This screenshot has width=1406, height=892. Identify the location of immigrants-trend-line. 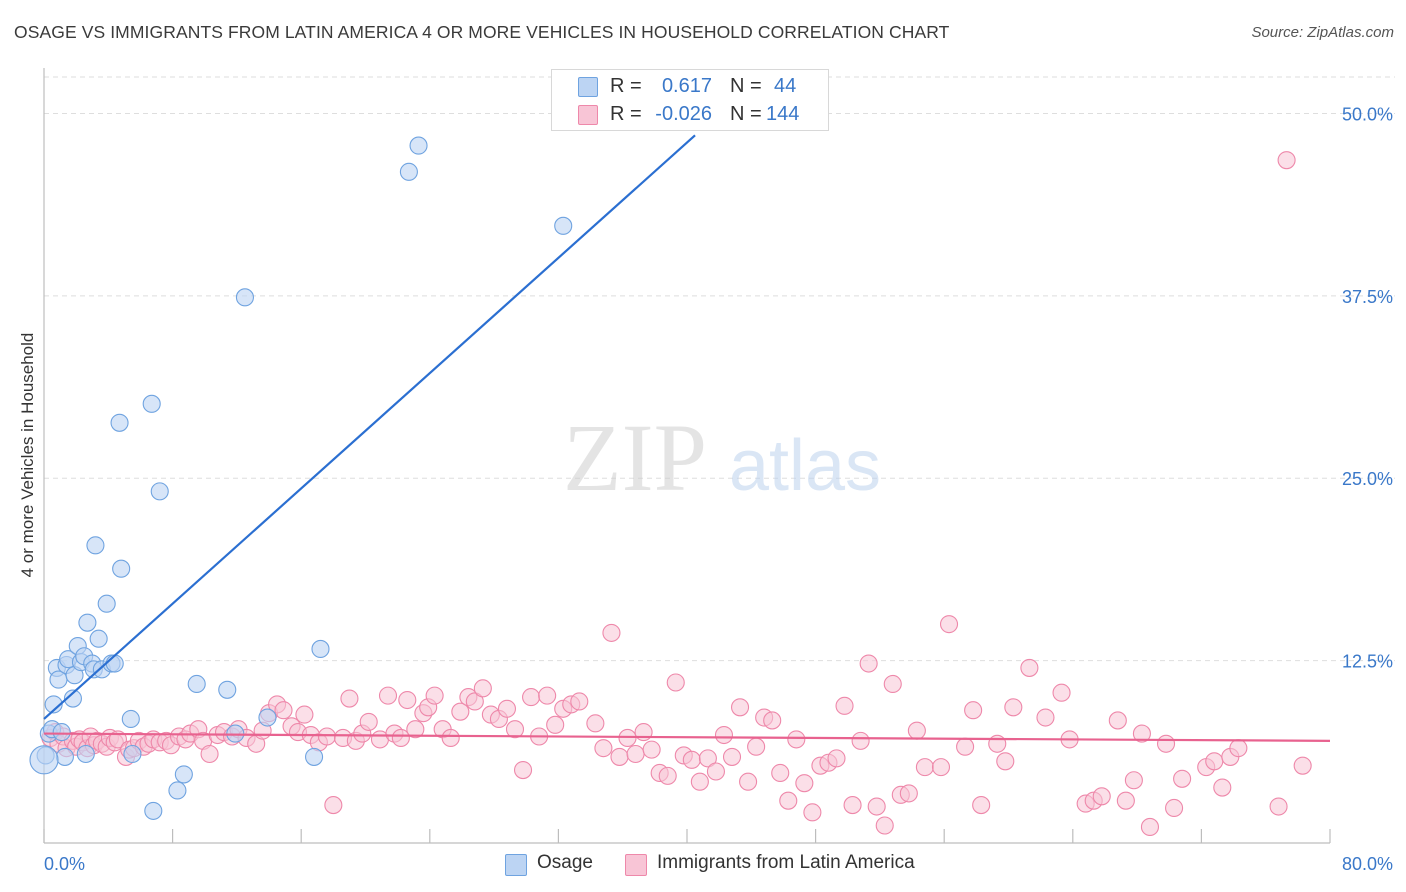
(687, 737).